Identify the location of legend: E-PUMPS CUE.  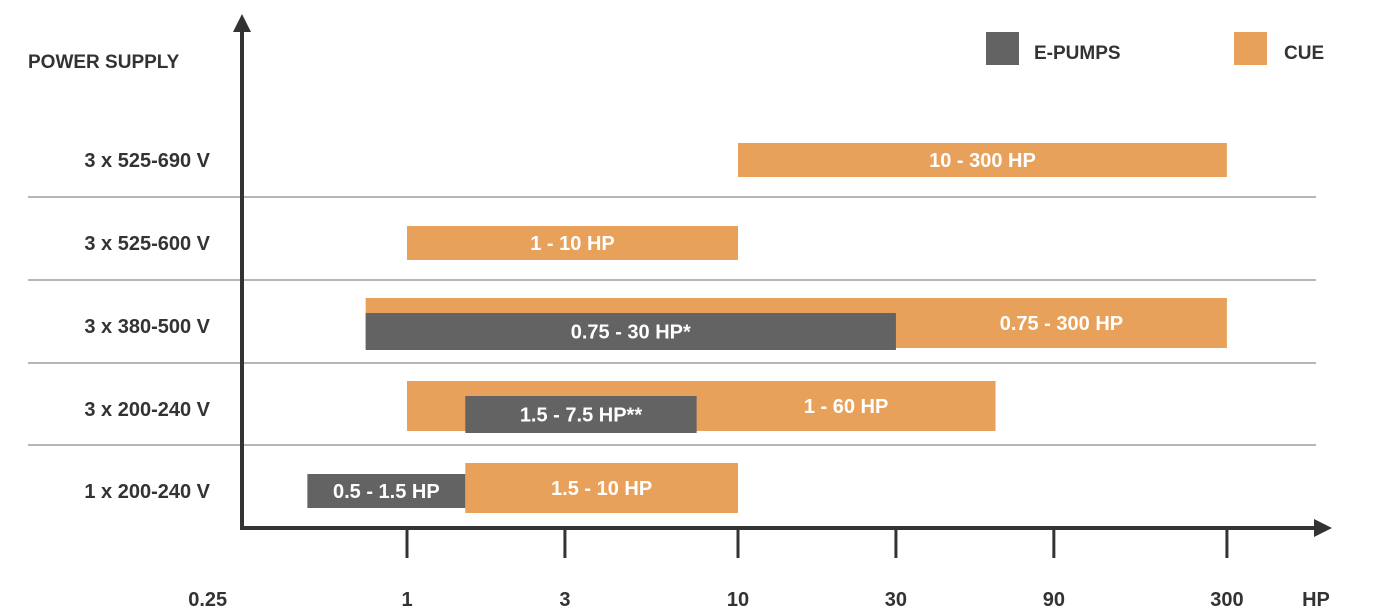
(1155, 48).